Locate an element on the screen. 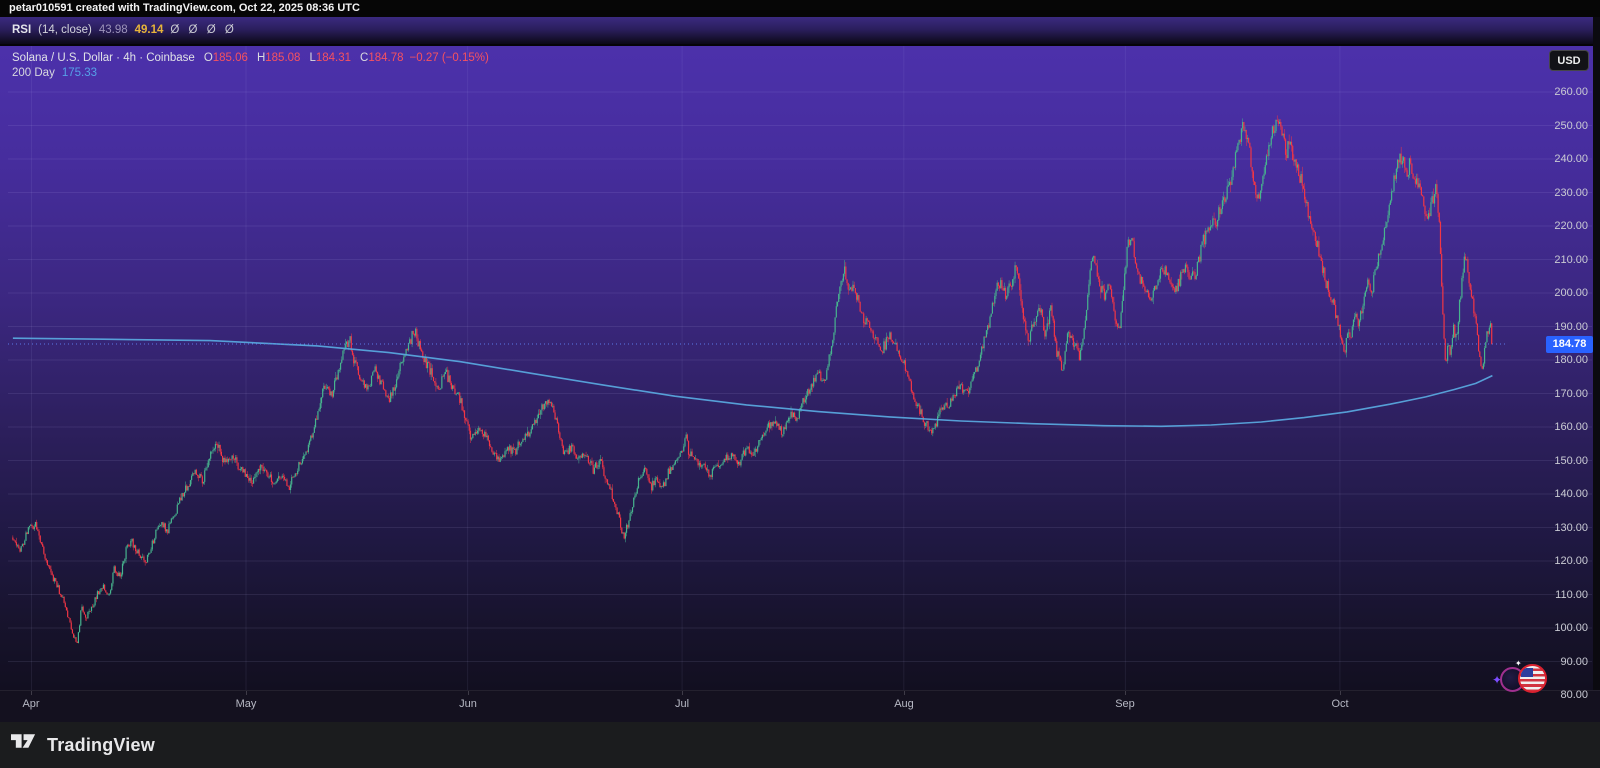  pane-separator is located at coordinates (800, 45).